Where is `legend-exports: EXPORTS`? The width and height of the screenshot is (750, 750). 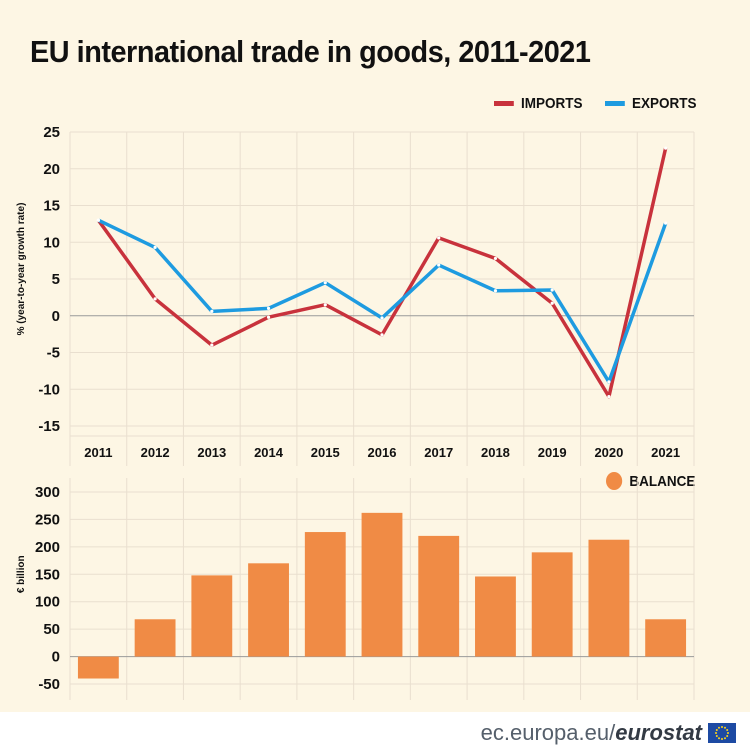 legend-exports: EXPORTS is located at coordinates (651, 103).